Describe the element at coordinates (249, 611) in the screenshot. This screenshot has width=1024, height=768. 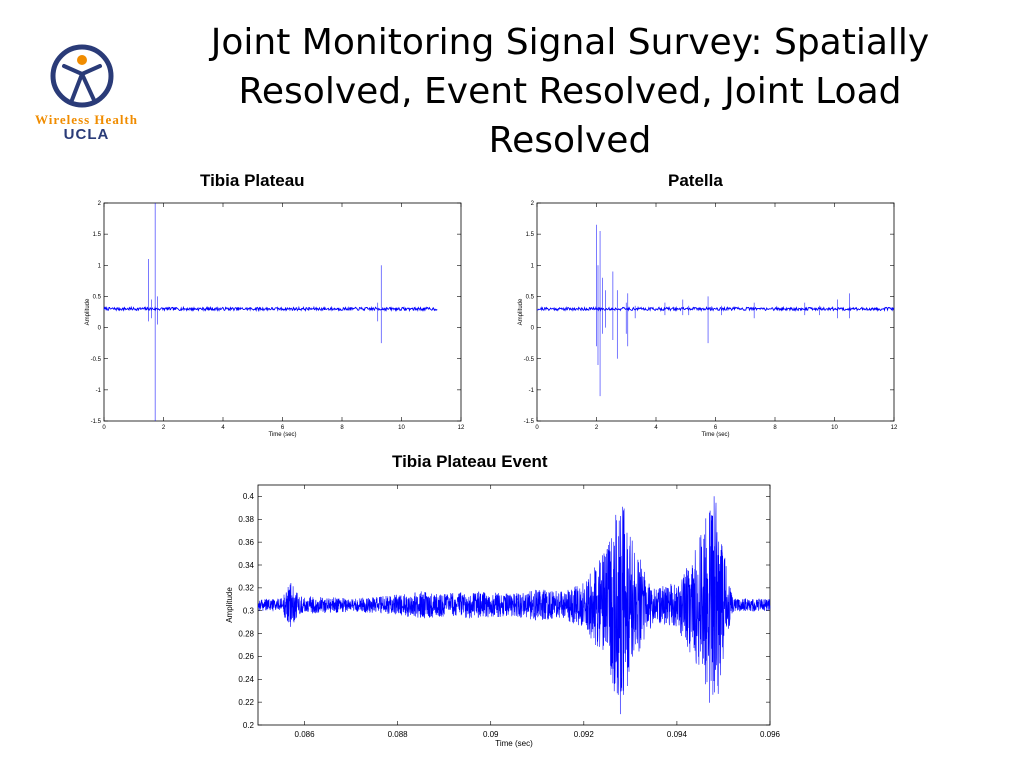
I see `y-tick-label: 0.3` at that location.